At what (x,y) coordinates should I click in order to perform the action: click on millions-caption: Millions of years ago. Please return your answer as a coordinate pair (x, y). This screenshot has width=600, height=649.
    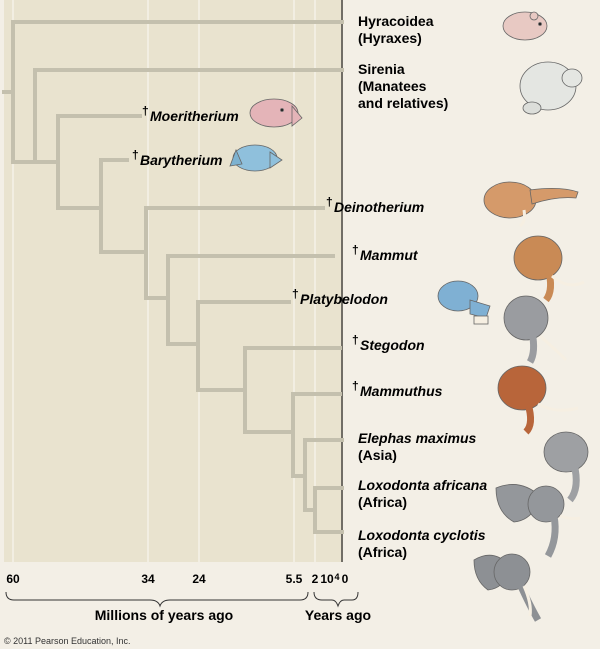
    Looking at the image, I should click on (164, 615).